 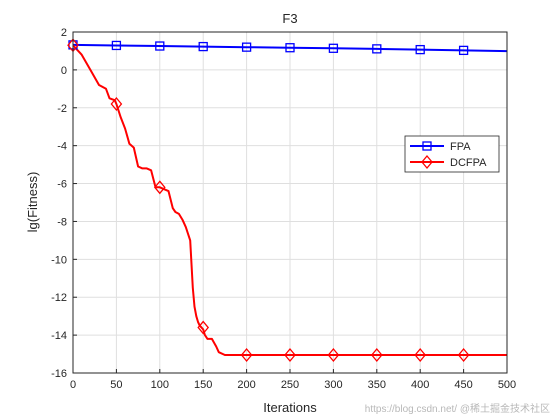 I want to click on y-tick-label: 2, so click(x=64, y=33).